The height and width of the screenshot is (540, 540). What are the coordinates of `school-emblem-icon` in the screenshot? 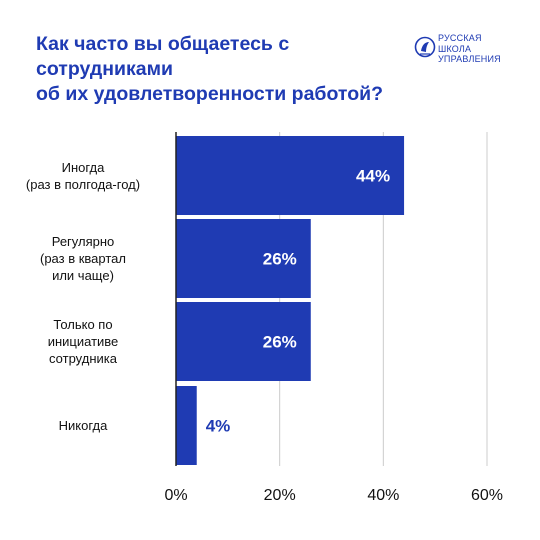 It's located at (425, 47).